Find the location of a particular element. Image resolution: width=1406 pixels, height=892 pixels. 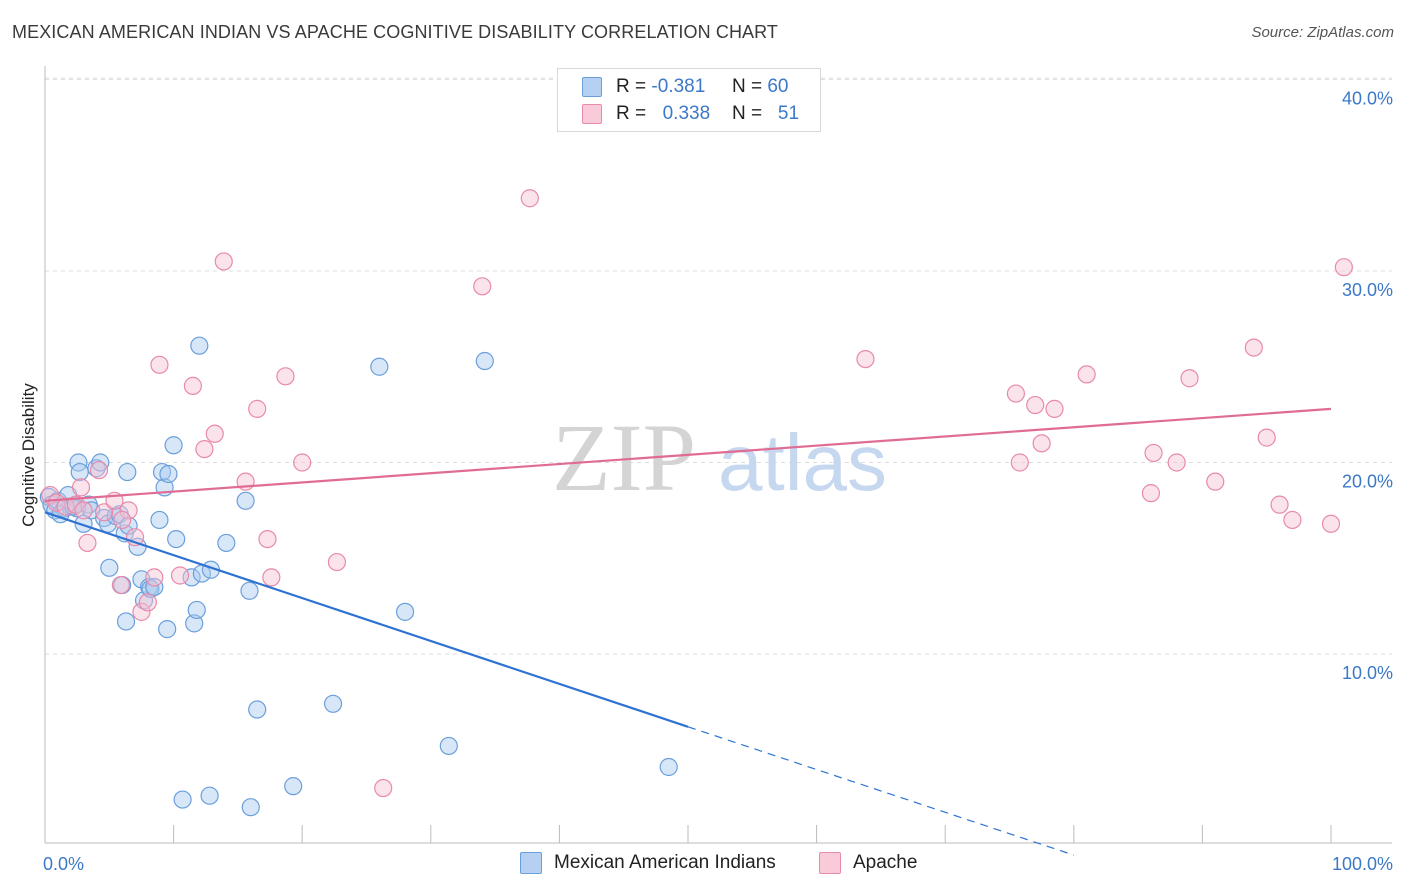

trend-line-apache is located at coordinates (688, 454).